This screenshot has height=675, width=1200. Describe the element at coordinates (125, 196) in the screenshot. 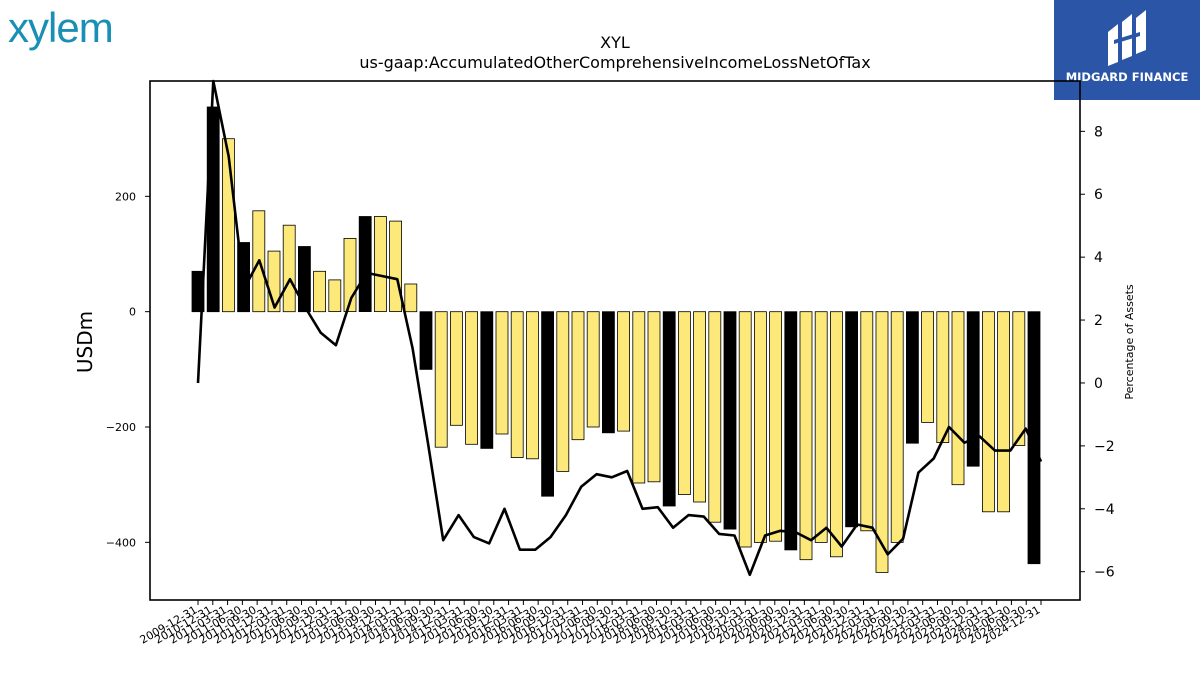

I see `y-tick-label: 200` at that location.